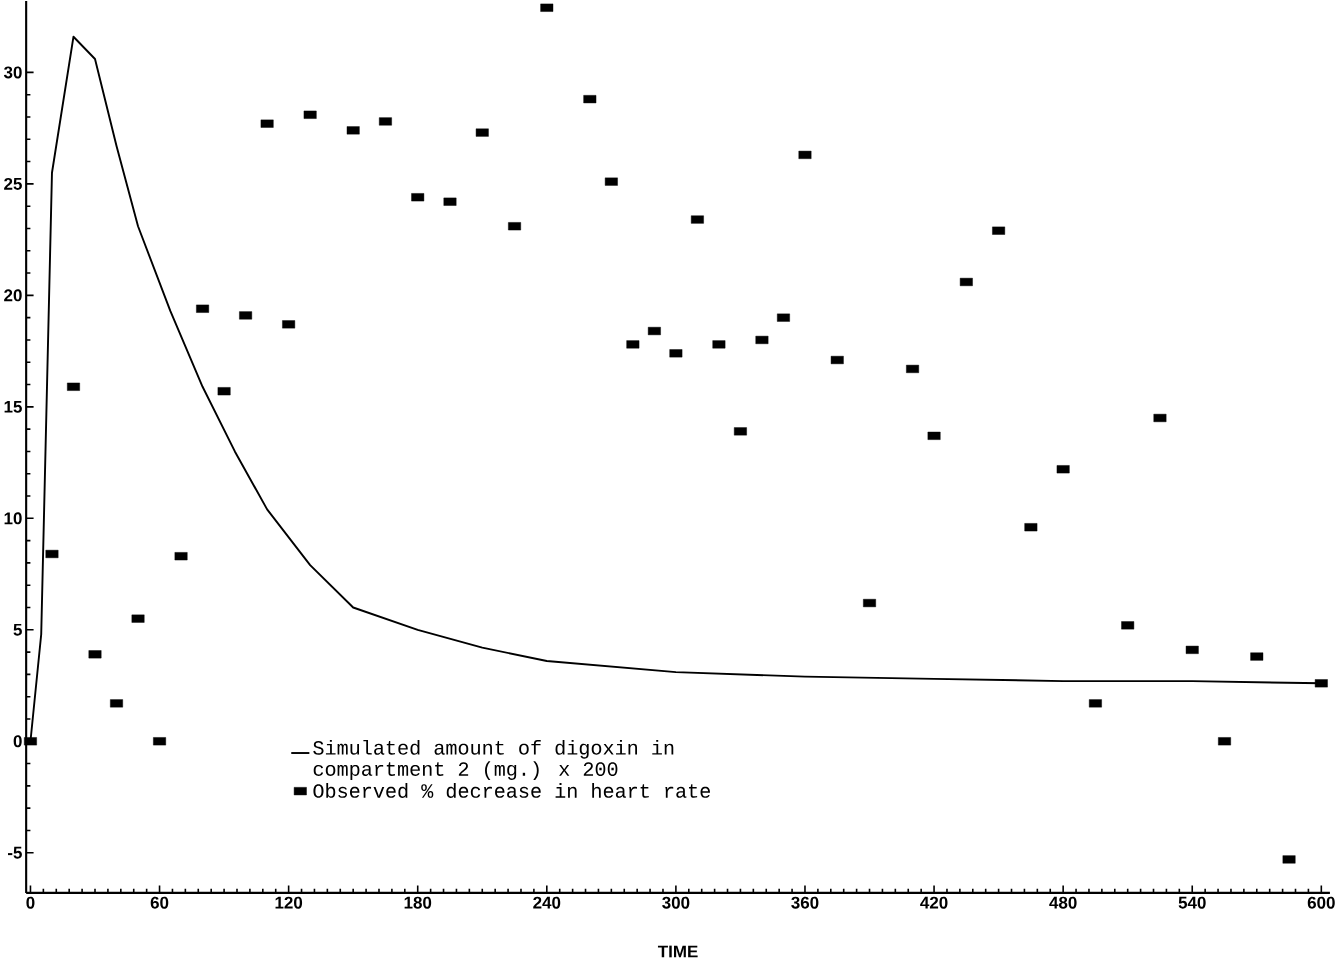  What do you see at coordinates (934, 902) in the screenshot?
I see `x-tick-label: 420` at bounding box center [934, 902].